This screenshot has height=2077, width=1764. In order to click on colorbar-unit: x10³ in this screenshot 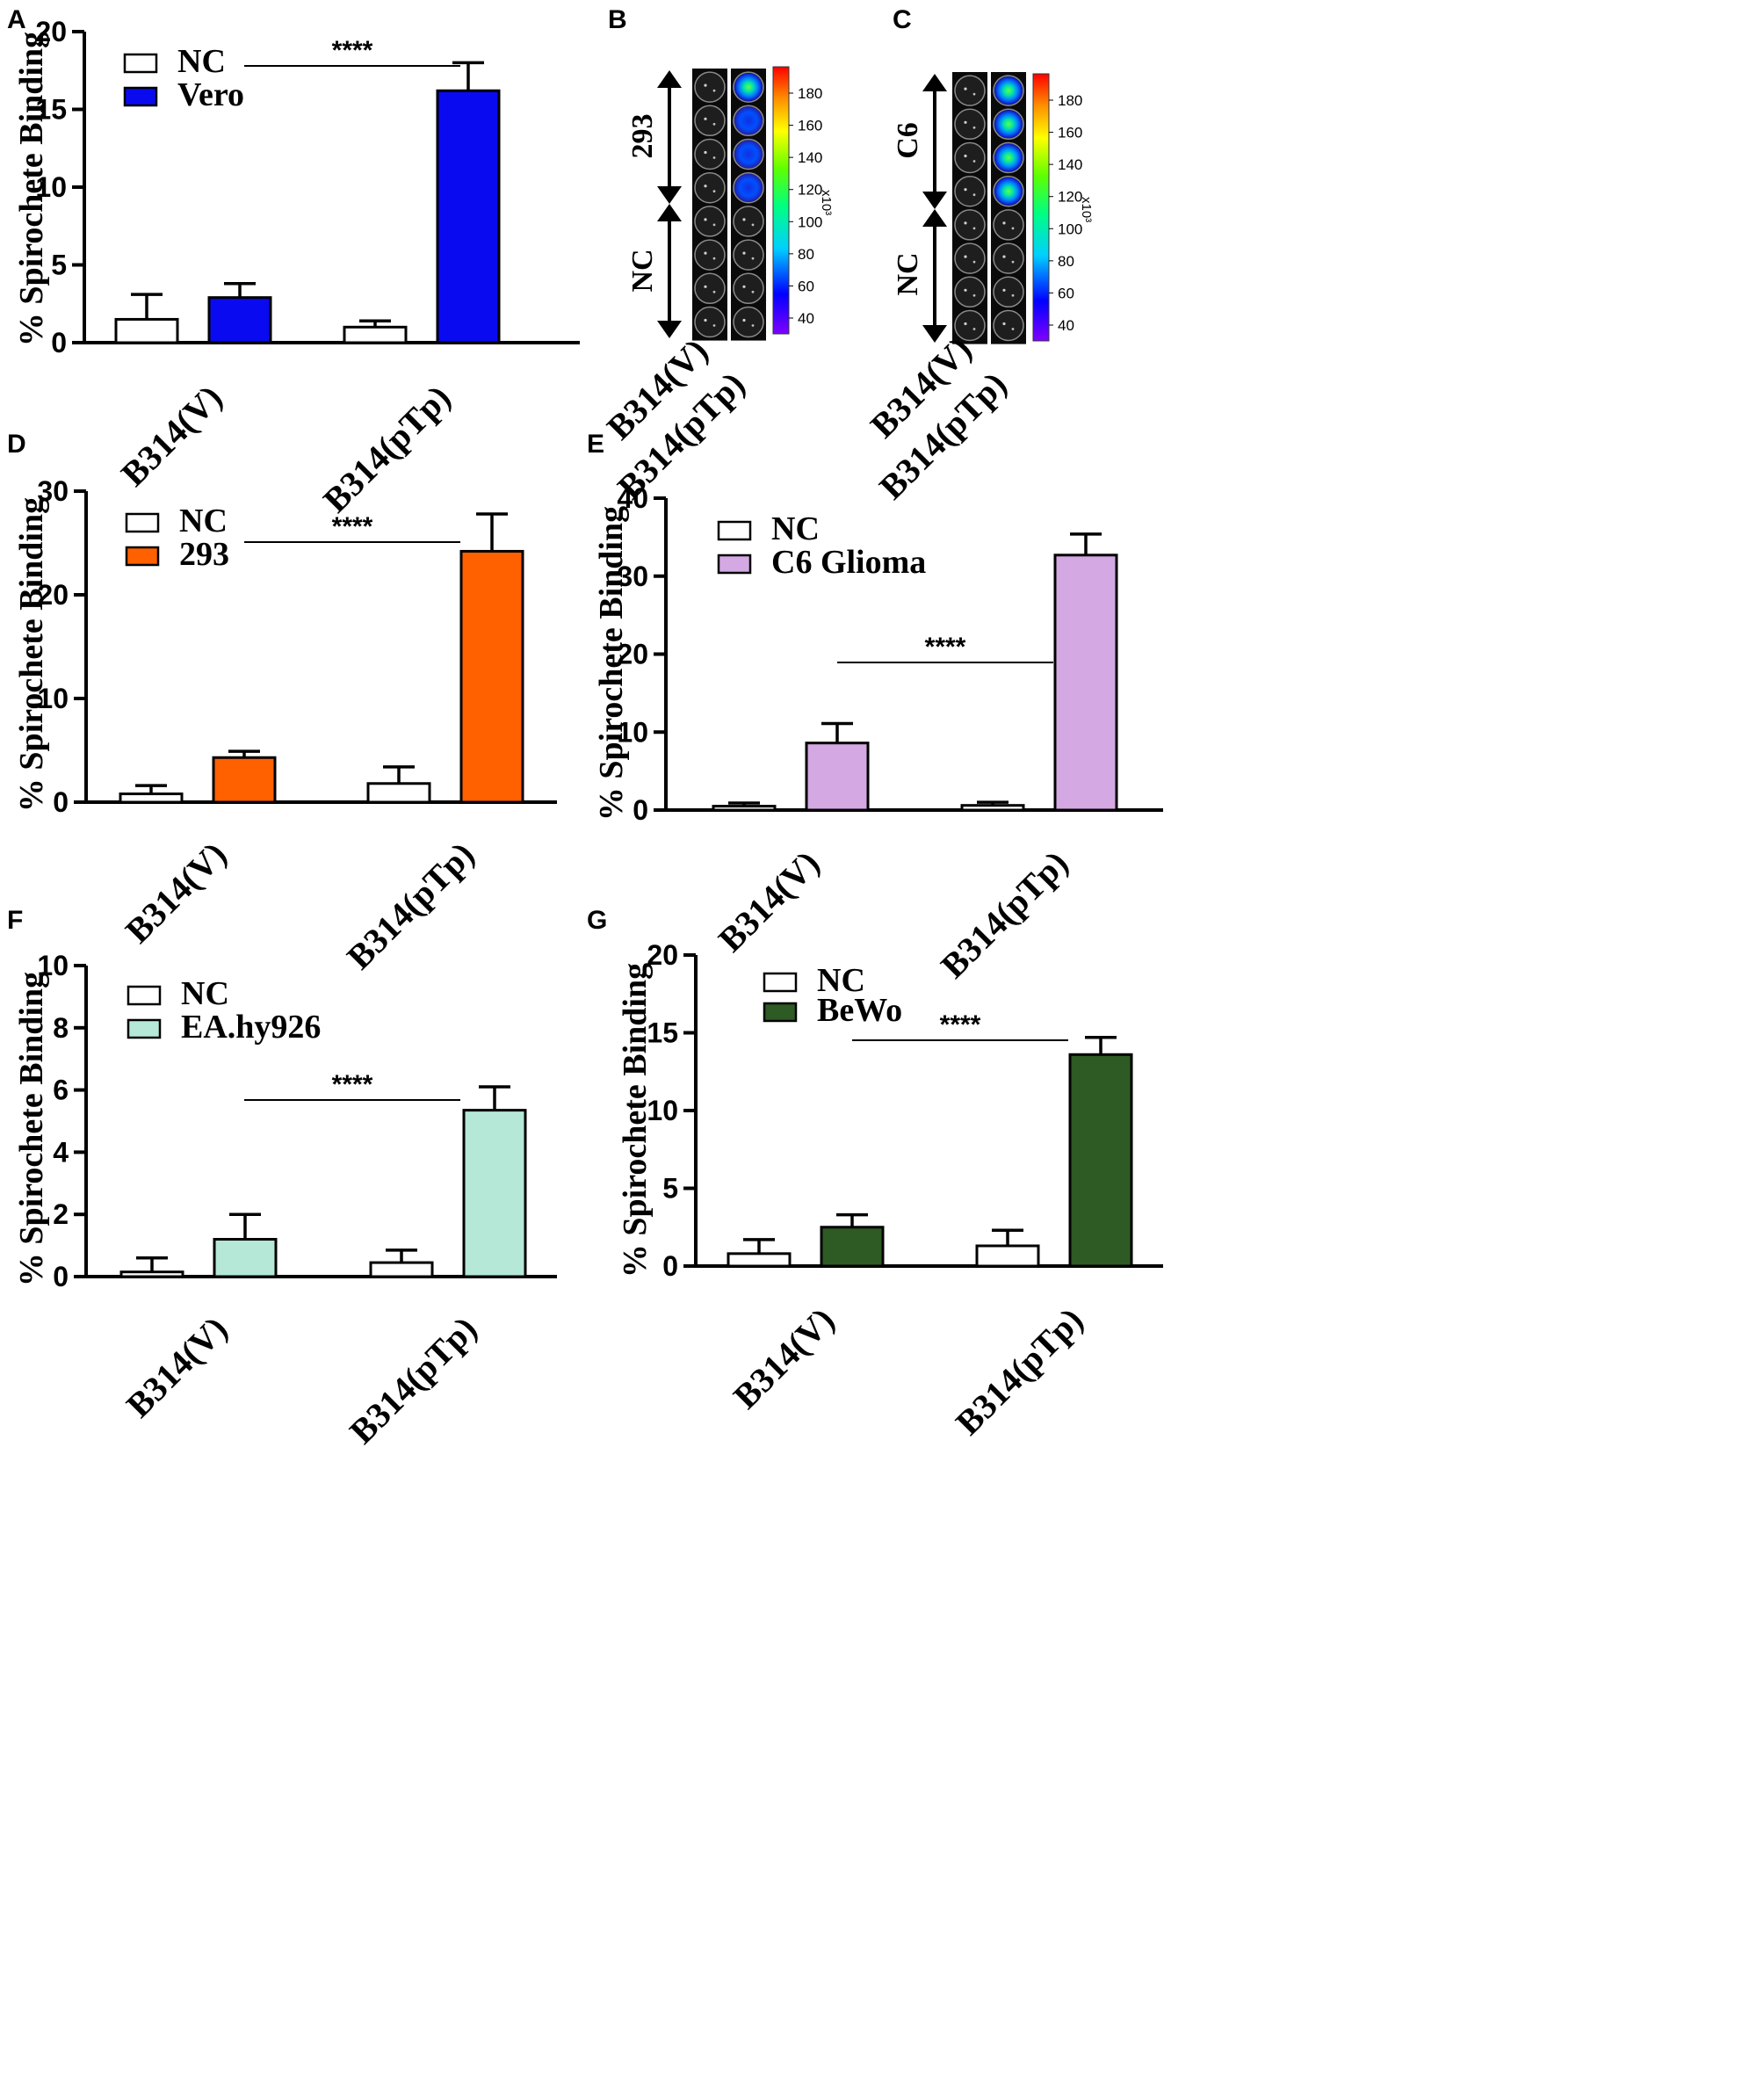, I will do `click(1086, 209)`.